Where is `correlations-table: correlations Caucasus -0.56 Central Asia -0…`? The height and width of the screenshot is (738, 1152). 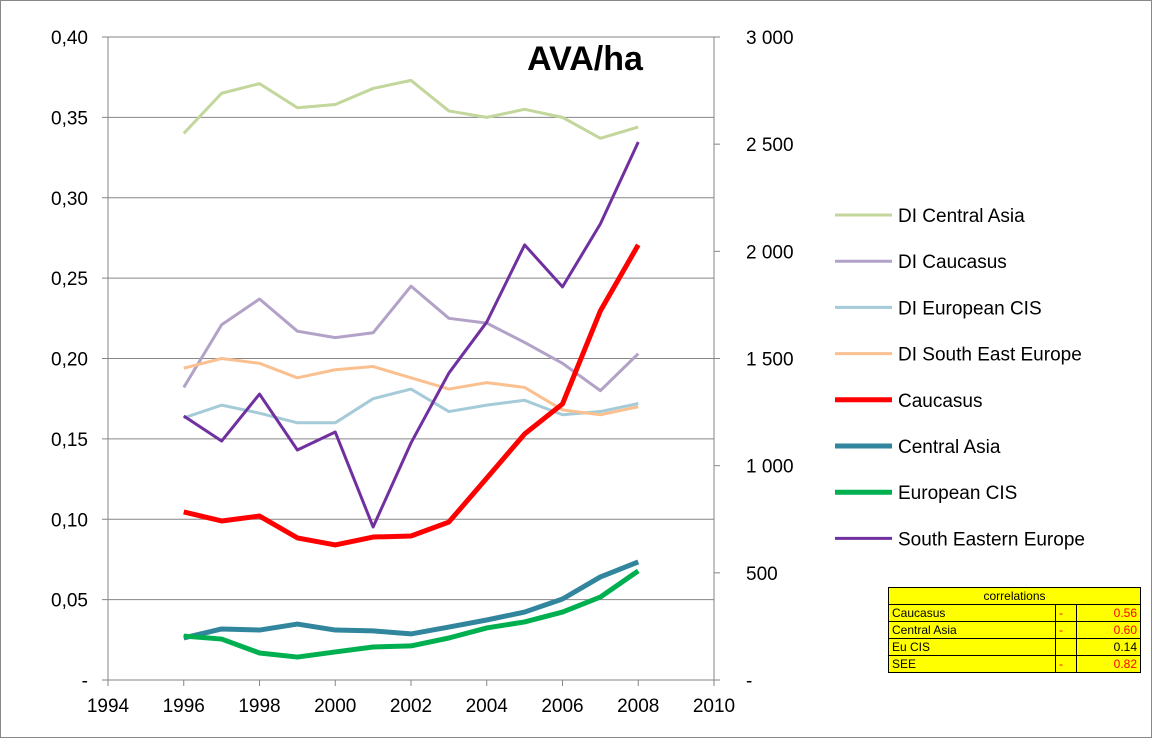 correlations-table: correlations Caucasus -0.56 Central Asia -0… is located at coordinates (1014, 630).